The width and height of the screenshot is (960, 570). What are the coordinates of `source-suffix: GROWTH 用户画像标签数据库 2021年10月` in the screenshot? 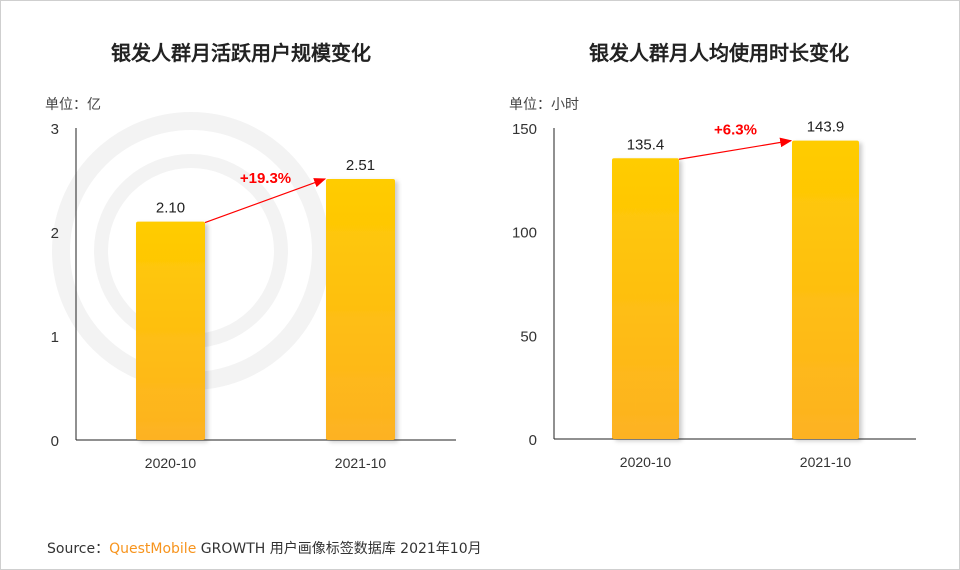 It's located at (339, 549).